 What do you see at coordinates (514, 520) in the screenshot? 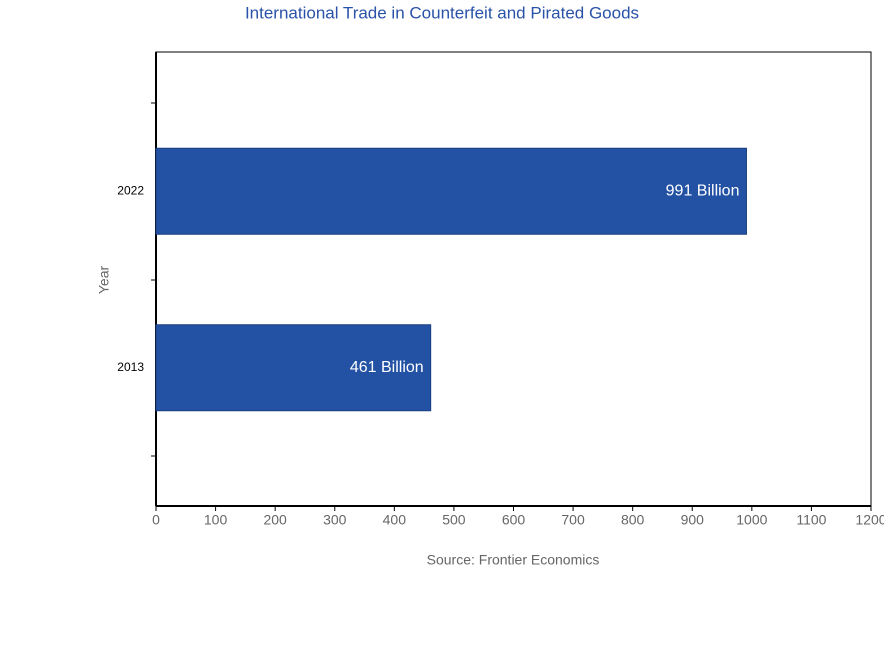
I see `x-tick-label: 600` at bounding box center [514, 520].